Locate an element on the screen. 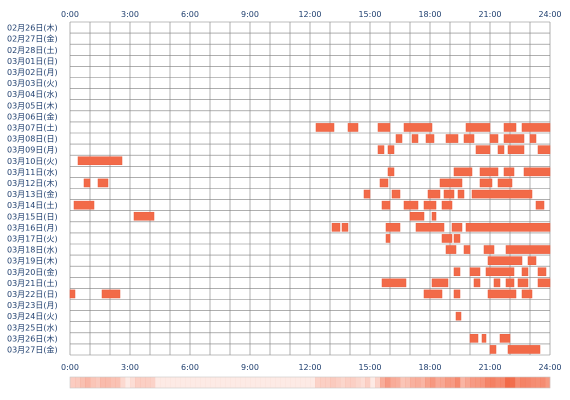  day-label: 03月05日(木) is located at coordinates (32, 105).